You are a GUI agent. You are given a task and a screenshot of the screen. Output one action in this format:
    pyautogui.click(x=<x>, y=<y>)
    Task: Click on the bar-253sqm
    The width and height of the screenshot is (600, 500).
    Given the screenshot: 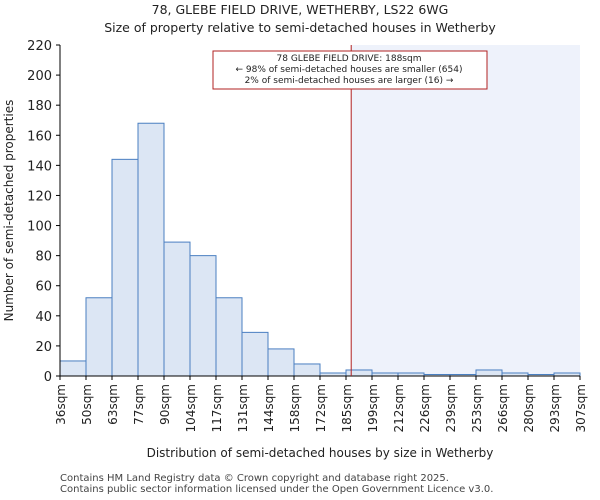 What is the action you would take?
    pyautogui.click(x=489, y=373)
    